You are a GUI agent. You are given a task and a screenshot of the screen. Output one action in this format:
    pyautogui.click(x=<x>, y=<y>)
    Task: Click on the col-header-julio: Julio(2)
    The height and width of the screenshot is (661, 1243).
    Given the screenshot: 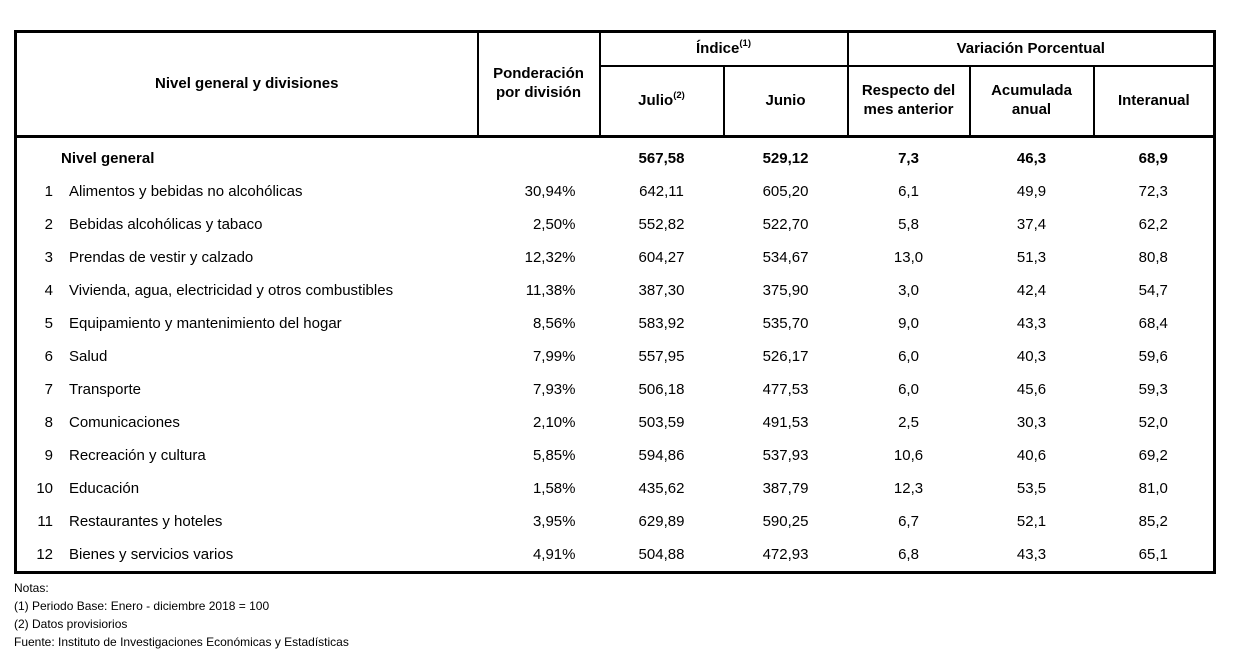 What is the action you would take?
    pyautogui.click(x=661, y=101)
    